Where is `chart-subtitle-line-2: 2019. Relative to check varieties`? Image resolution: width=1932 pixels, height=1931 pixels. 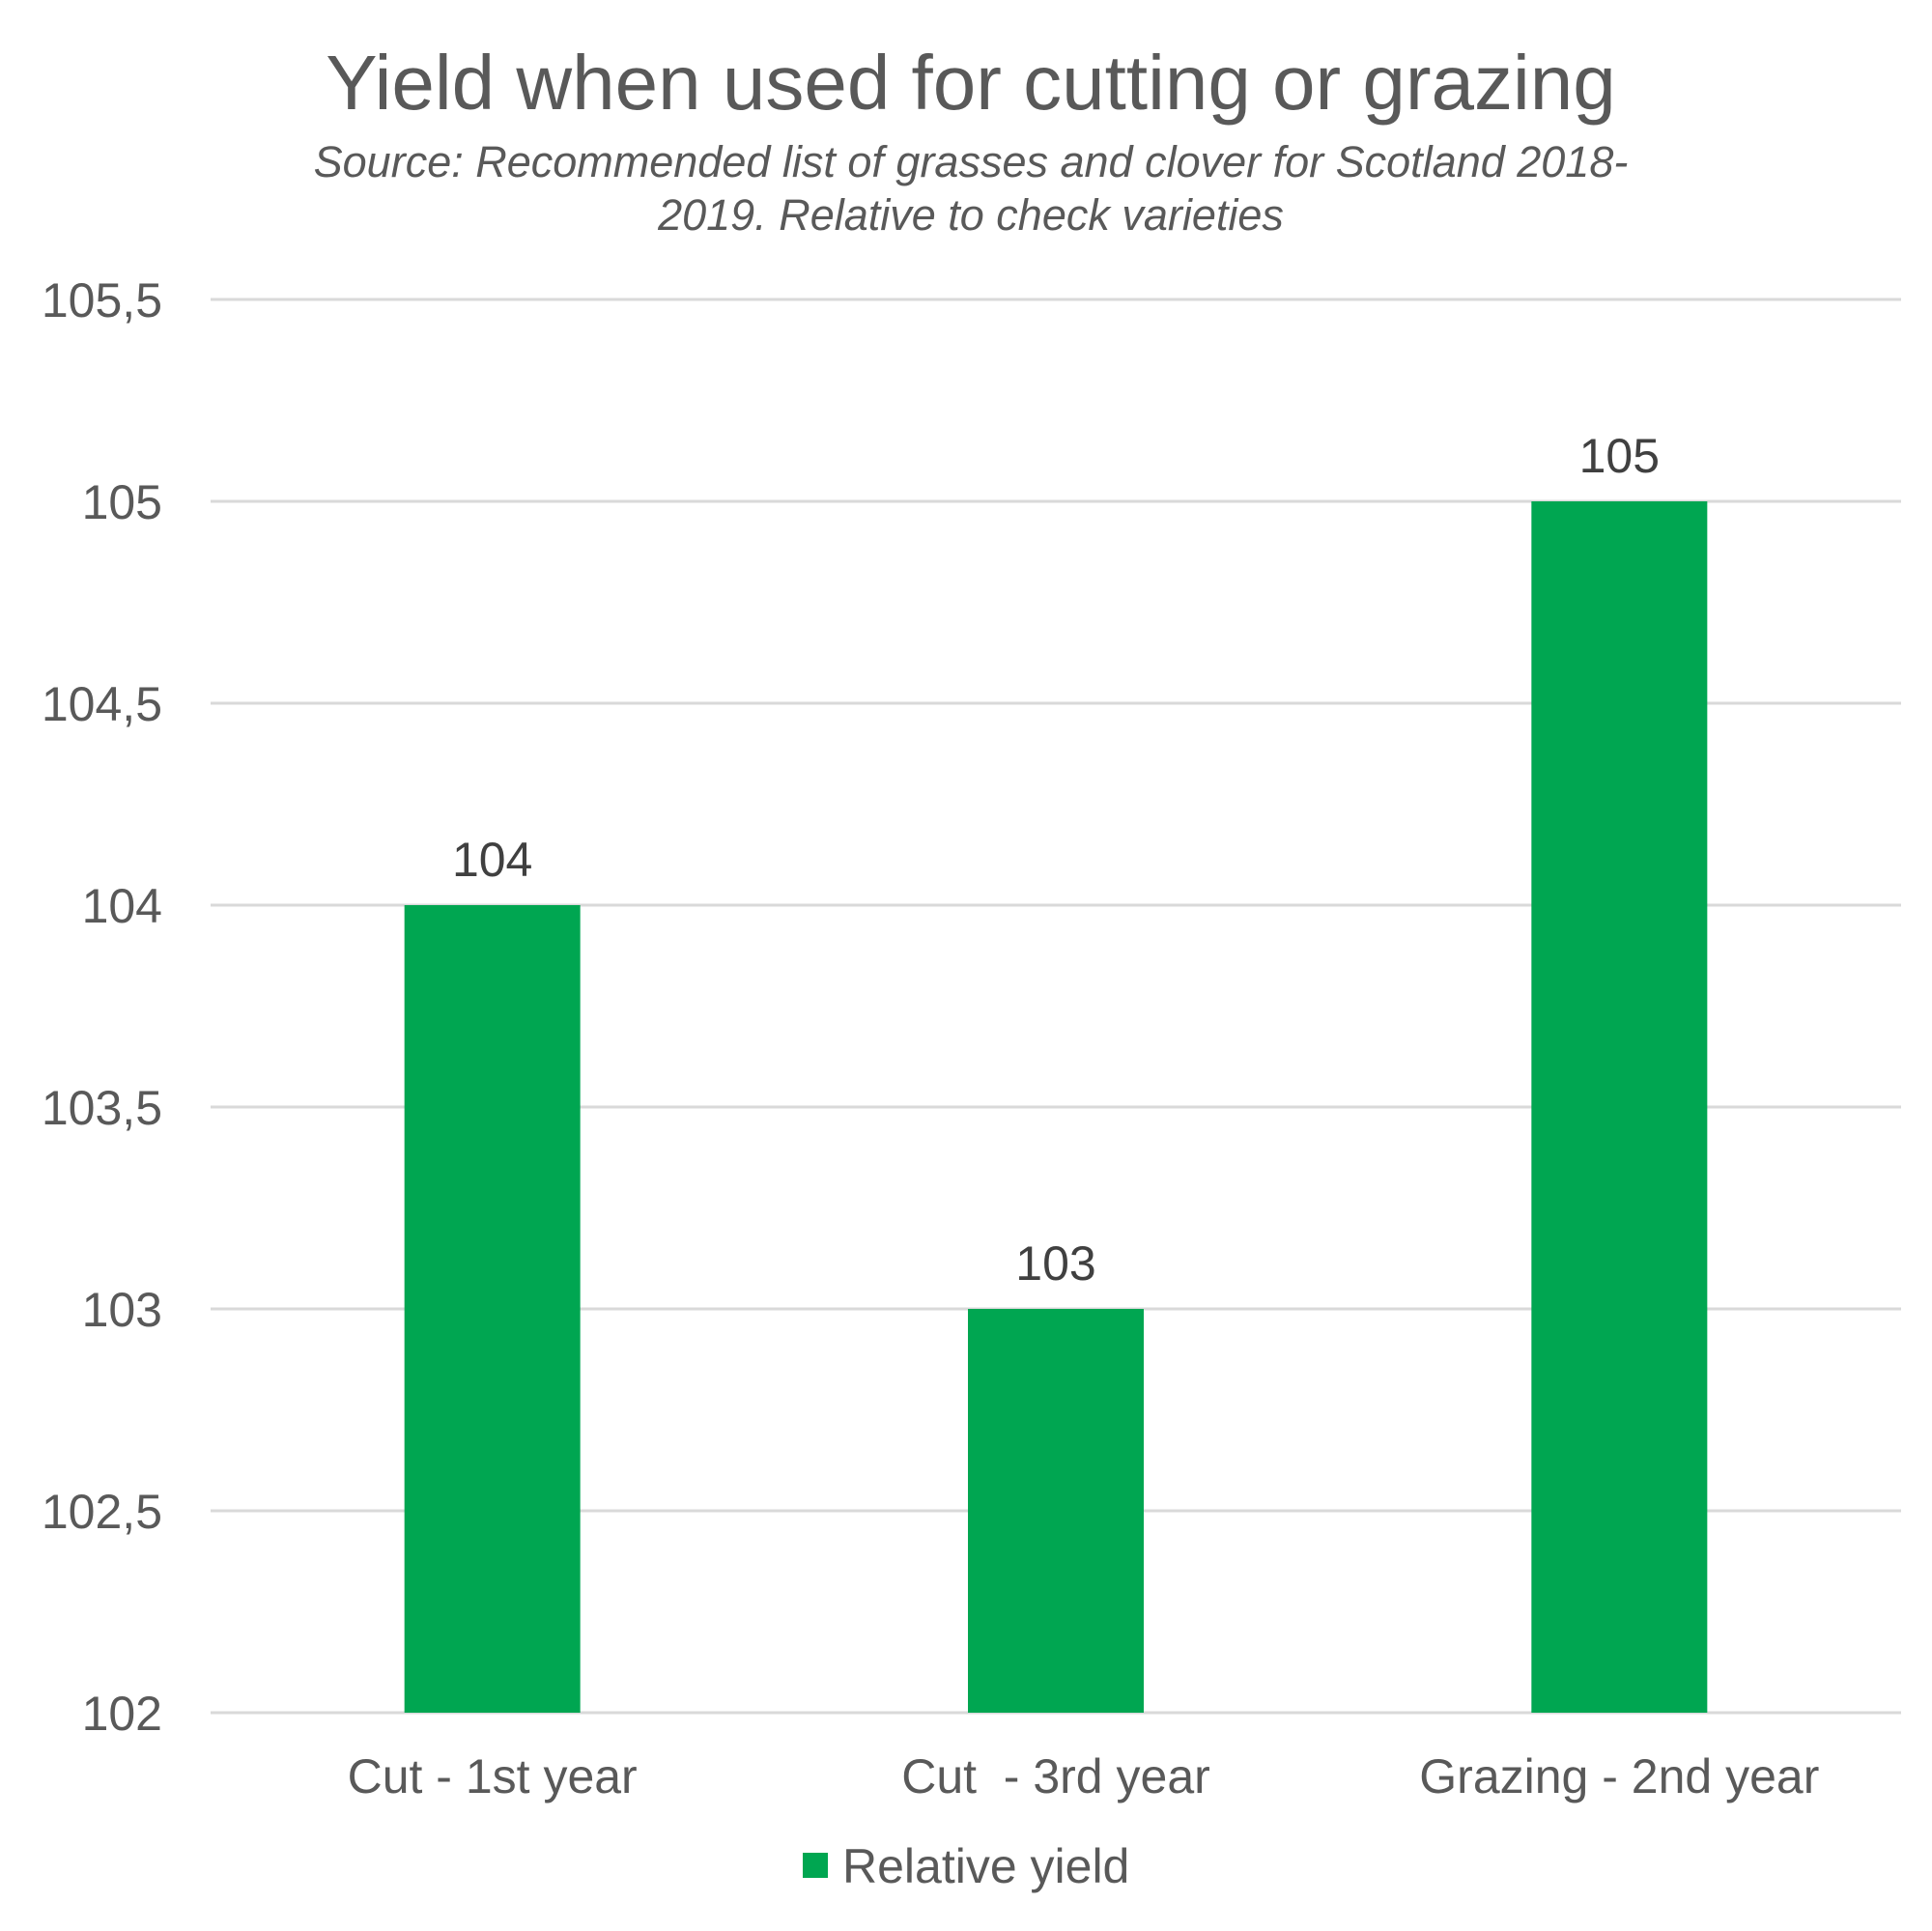 chart-subtitle-line-2: 2019. Relative to check varieties is located at coordinates (970, 215).